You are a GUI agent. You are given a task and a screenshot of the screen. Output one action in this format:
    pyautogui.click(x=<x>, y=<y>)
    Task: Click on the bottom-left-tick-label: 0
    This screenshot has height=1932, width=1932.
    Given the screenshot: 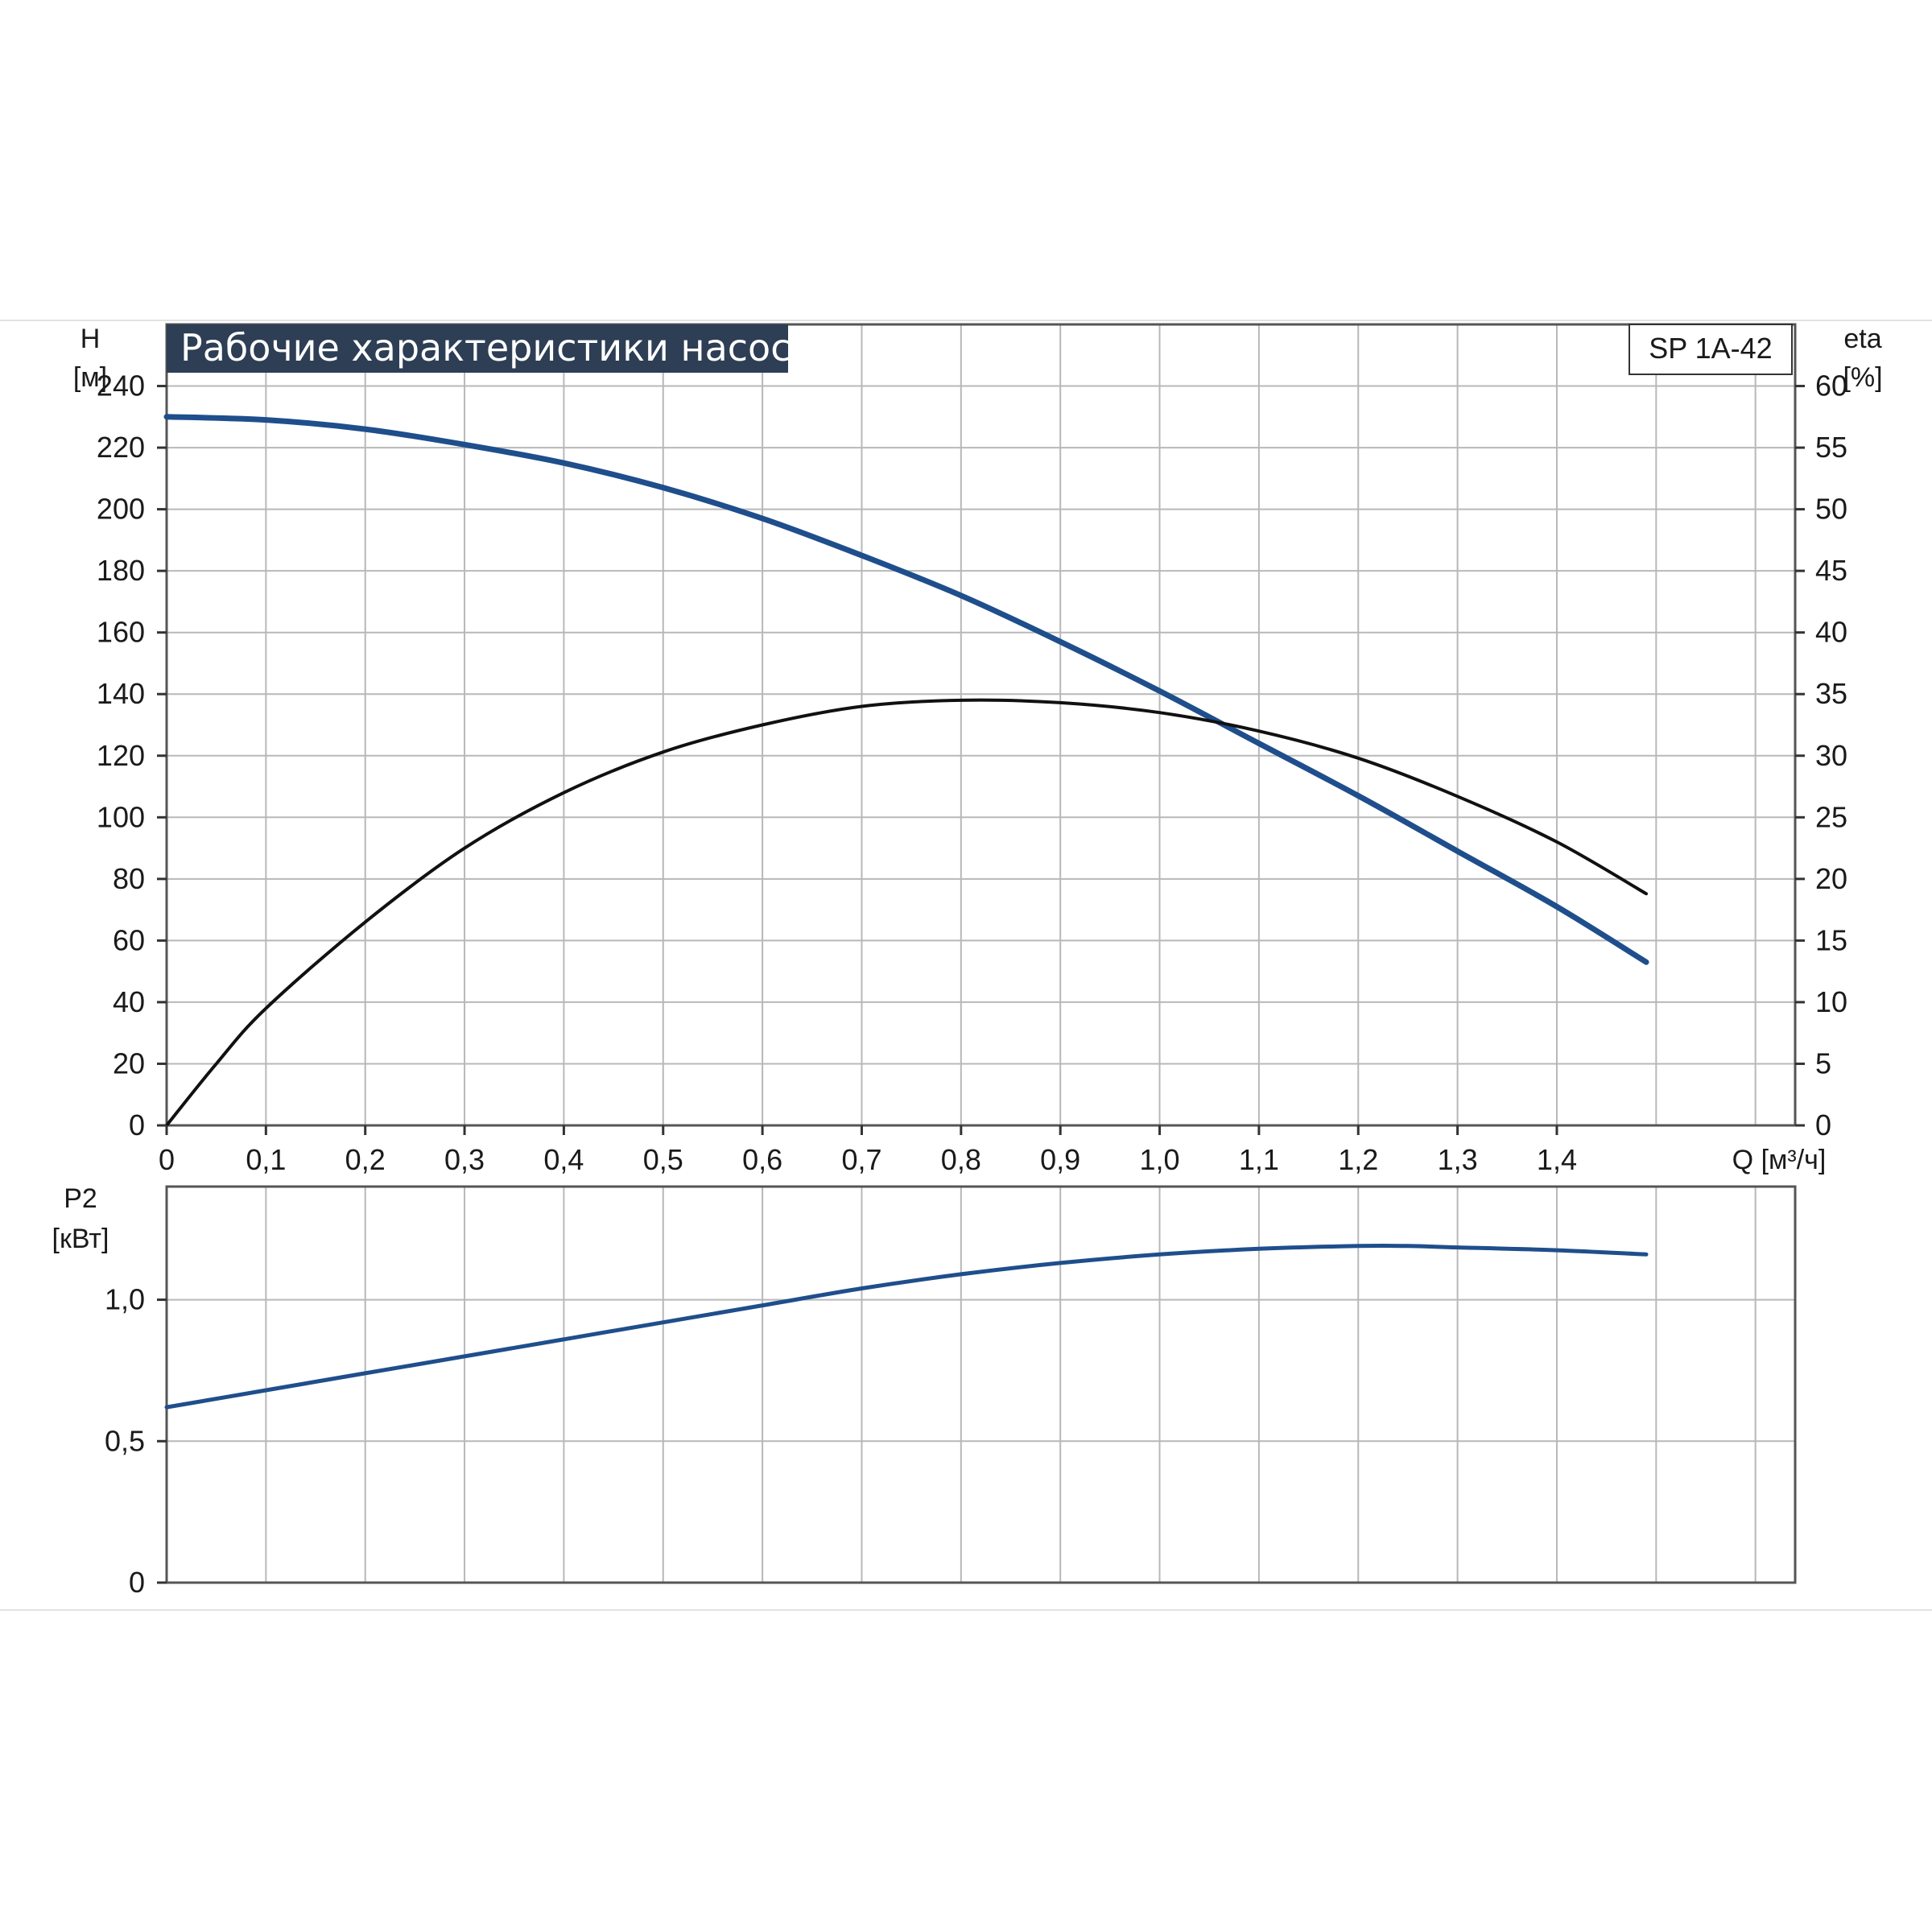 What is the action you would take?
    pyautogui.click(x=137, y=1582)
    